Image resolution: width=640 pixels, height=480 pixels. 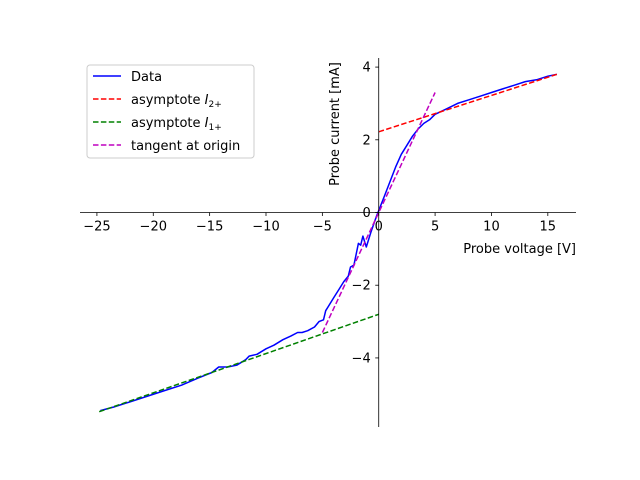 I want to click on x-tick-label: 5, so click(x=435, y=227).